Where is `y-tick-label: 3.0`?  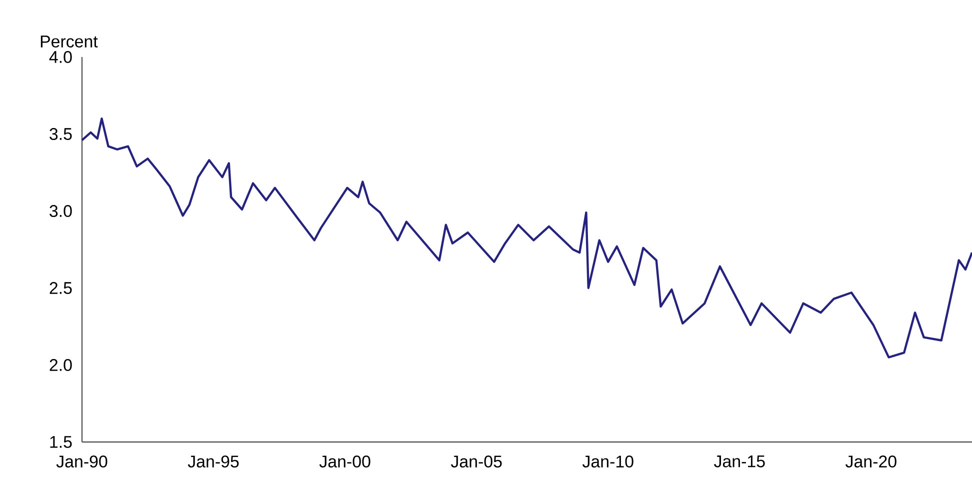 y-tick-label: 3.0 is located at coordinates (61, 211).